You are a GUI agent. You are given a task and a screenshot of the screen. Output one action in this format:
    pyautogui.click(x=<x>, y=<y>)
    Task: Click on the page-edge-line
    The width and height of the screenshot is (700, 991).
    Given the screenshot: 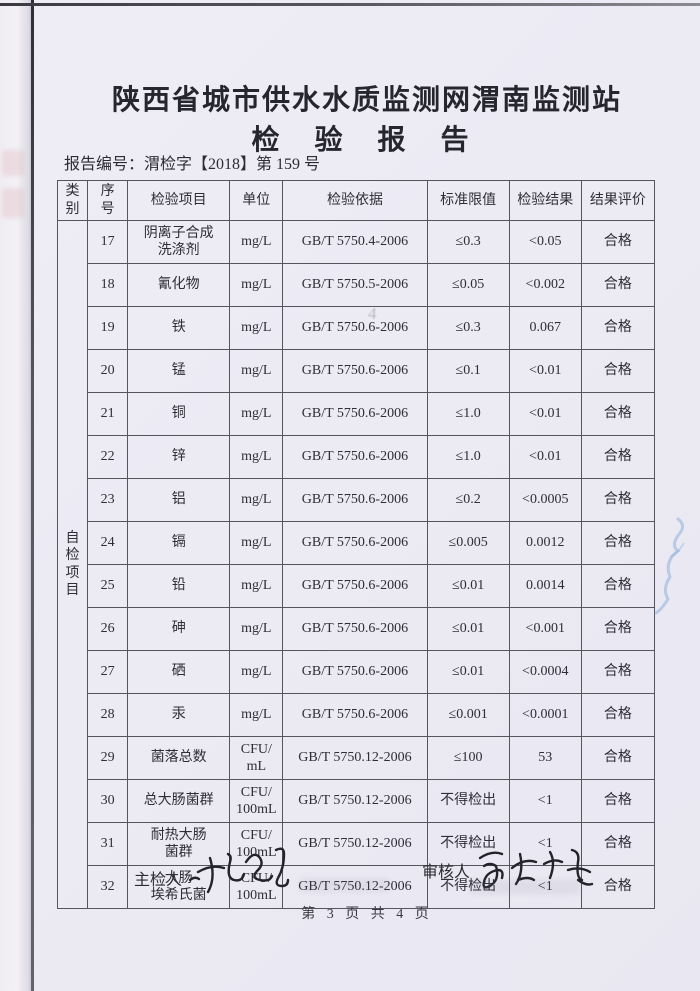 What is the action you would take?
    pyautogui.click(x=32, y=495)
    